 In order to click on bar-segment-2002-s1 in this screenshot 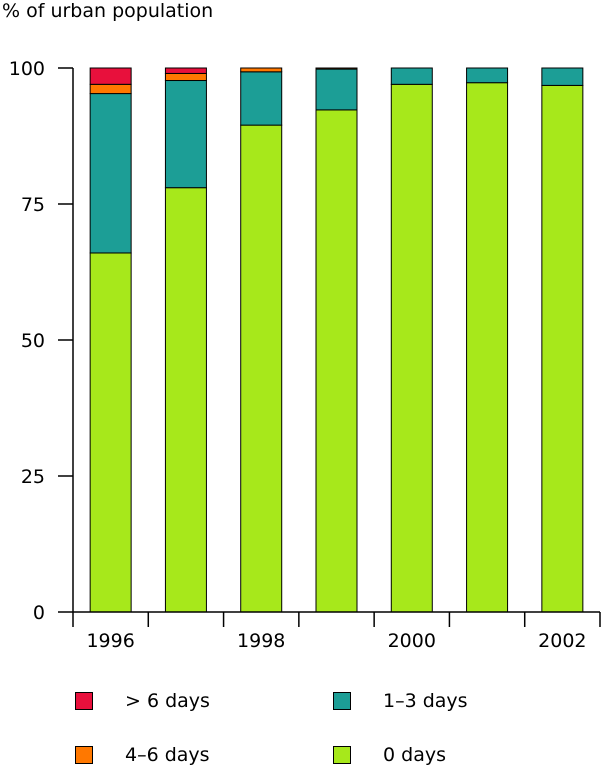, I will do `click(562, 76)`.